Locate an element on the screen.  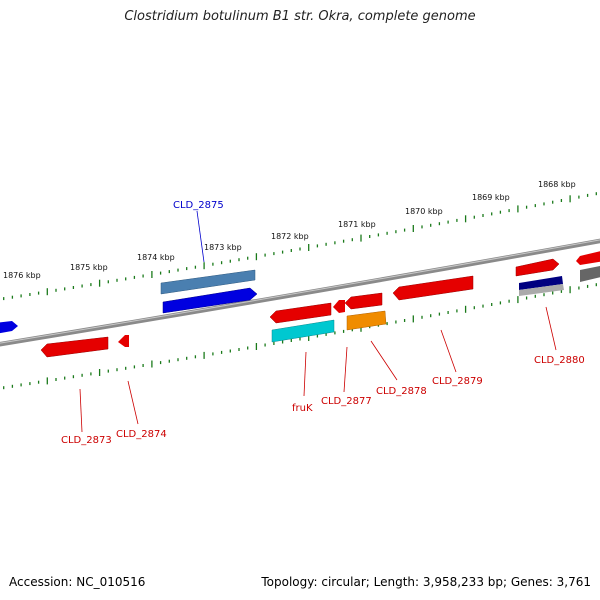
gene-cld-2880-grey is located at coordinates (541, 290).